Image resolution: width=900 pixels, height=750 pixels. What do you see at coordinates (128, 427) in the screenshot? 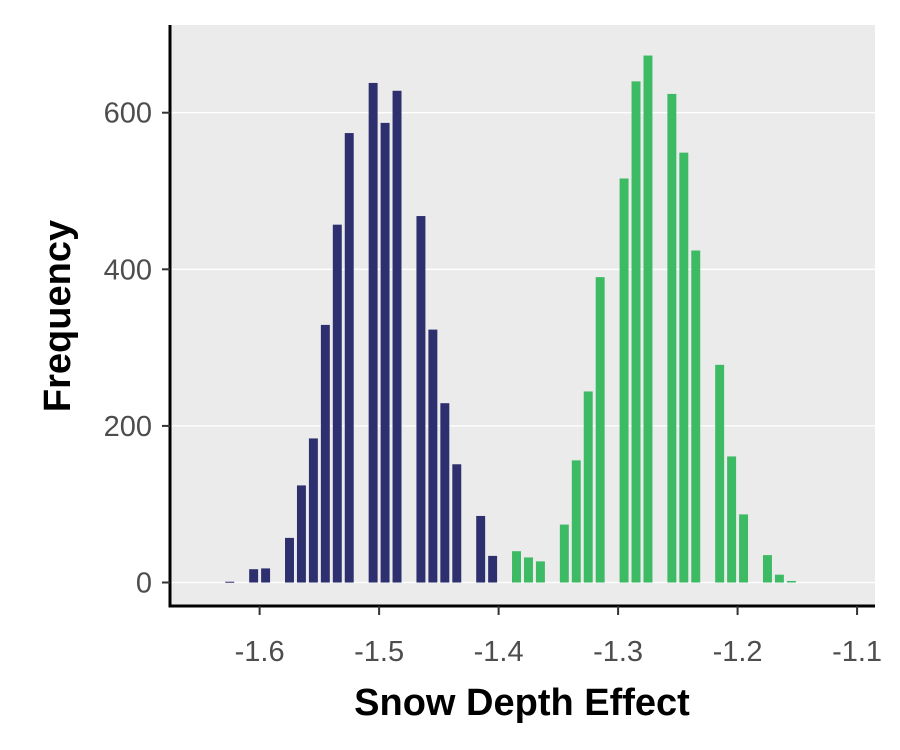
I see `y-tick-label: 200` at bounding box center [128, 427].